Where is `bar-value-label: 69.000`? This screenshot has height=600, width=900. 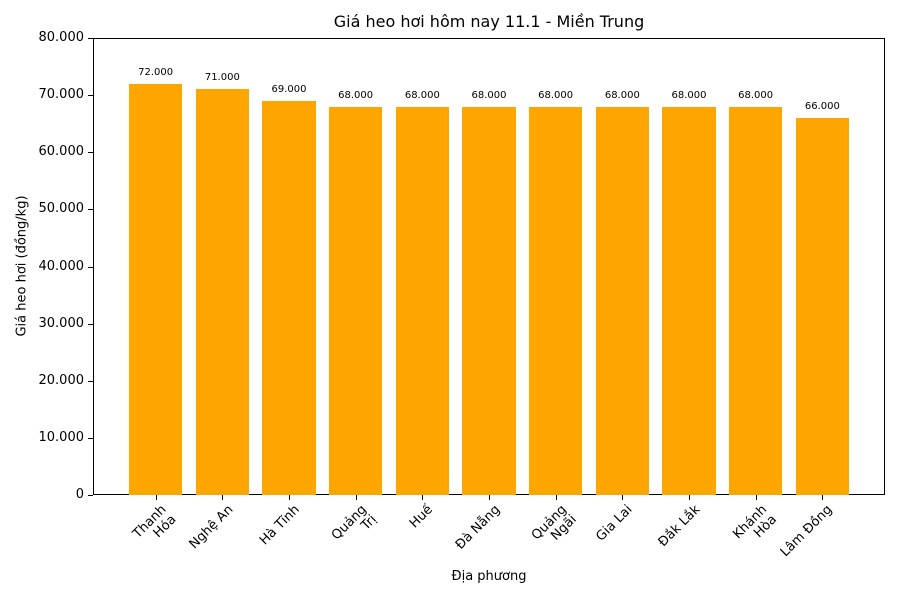
bar-value-label: 69.000 is located at coordinates (289, 89).